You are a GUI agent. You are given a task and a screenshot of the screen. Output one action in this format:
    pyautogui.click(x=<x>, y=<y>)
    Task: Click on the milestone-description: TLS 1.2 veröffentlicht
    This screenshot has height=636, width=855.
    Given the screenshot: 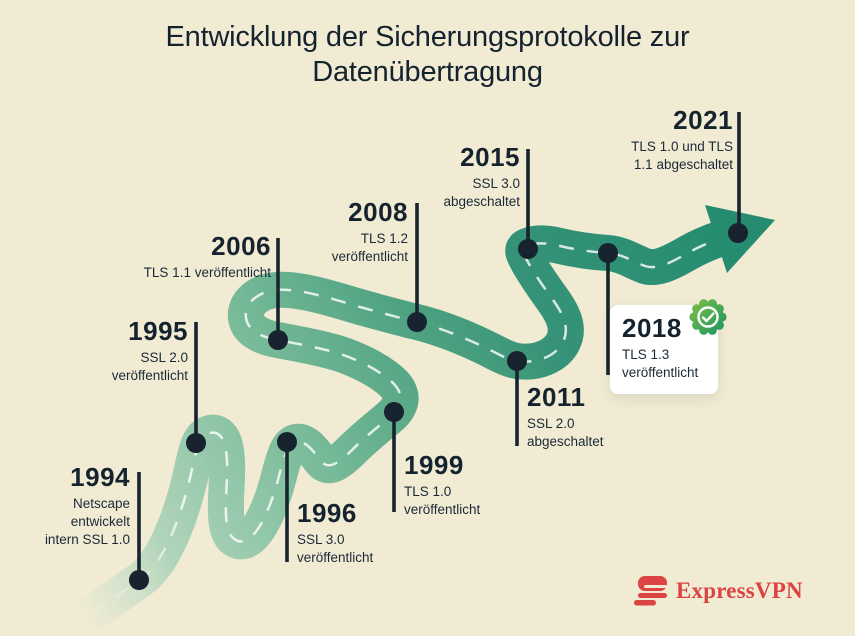 What is the action you would take?
    pyautogui.click(x=369, y=248)
    